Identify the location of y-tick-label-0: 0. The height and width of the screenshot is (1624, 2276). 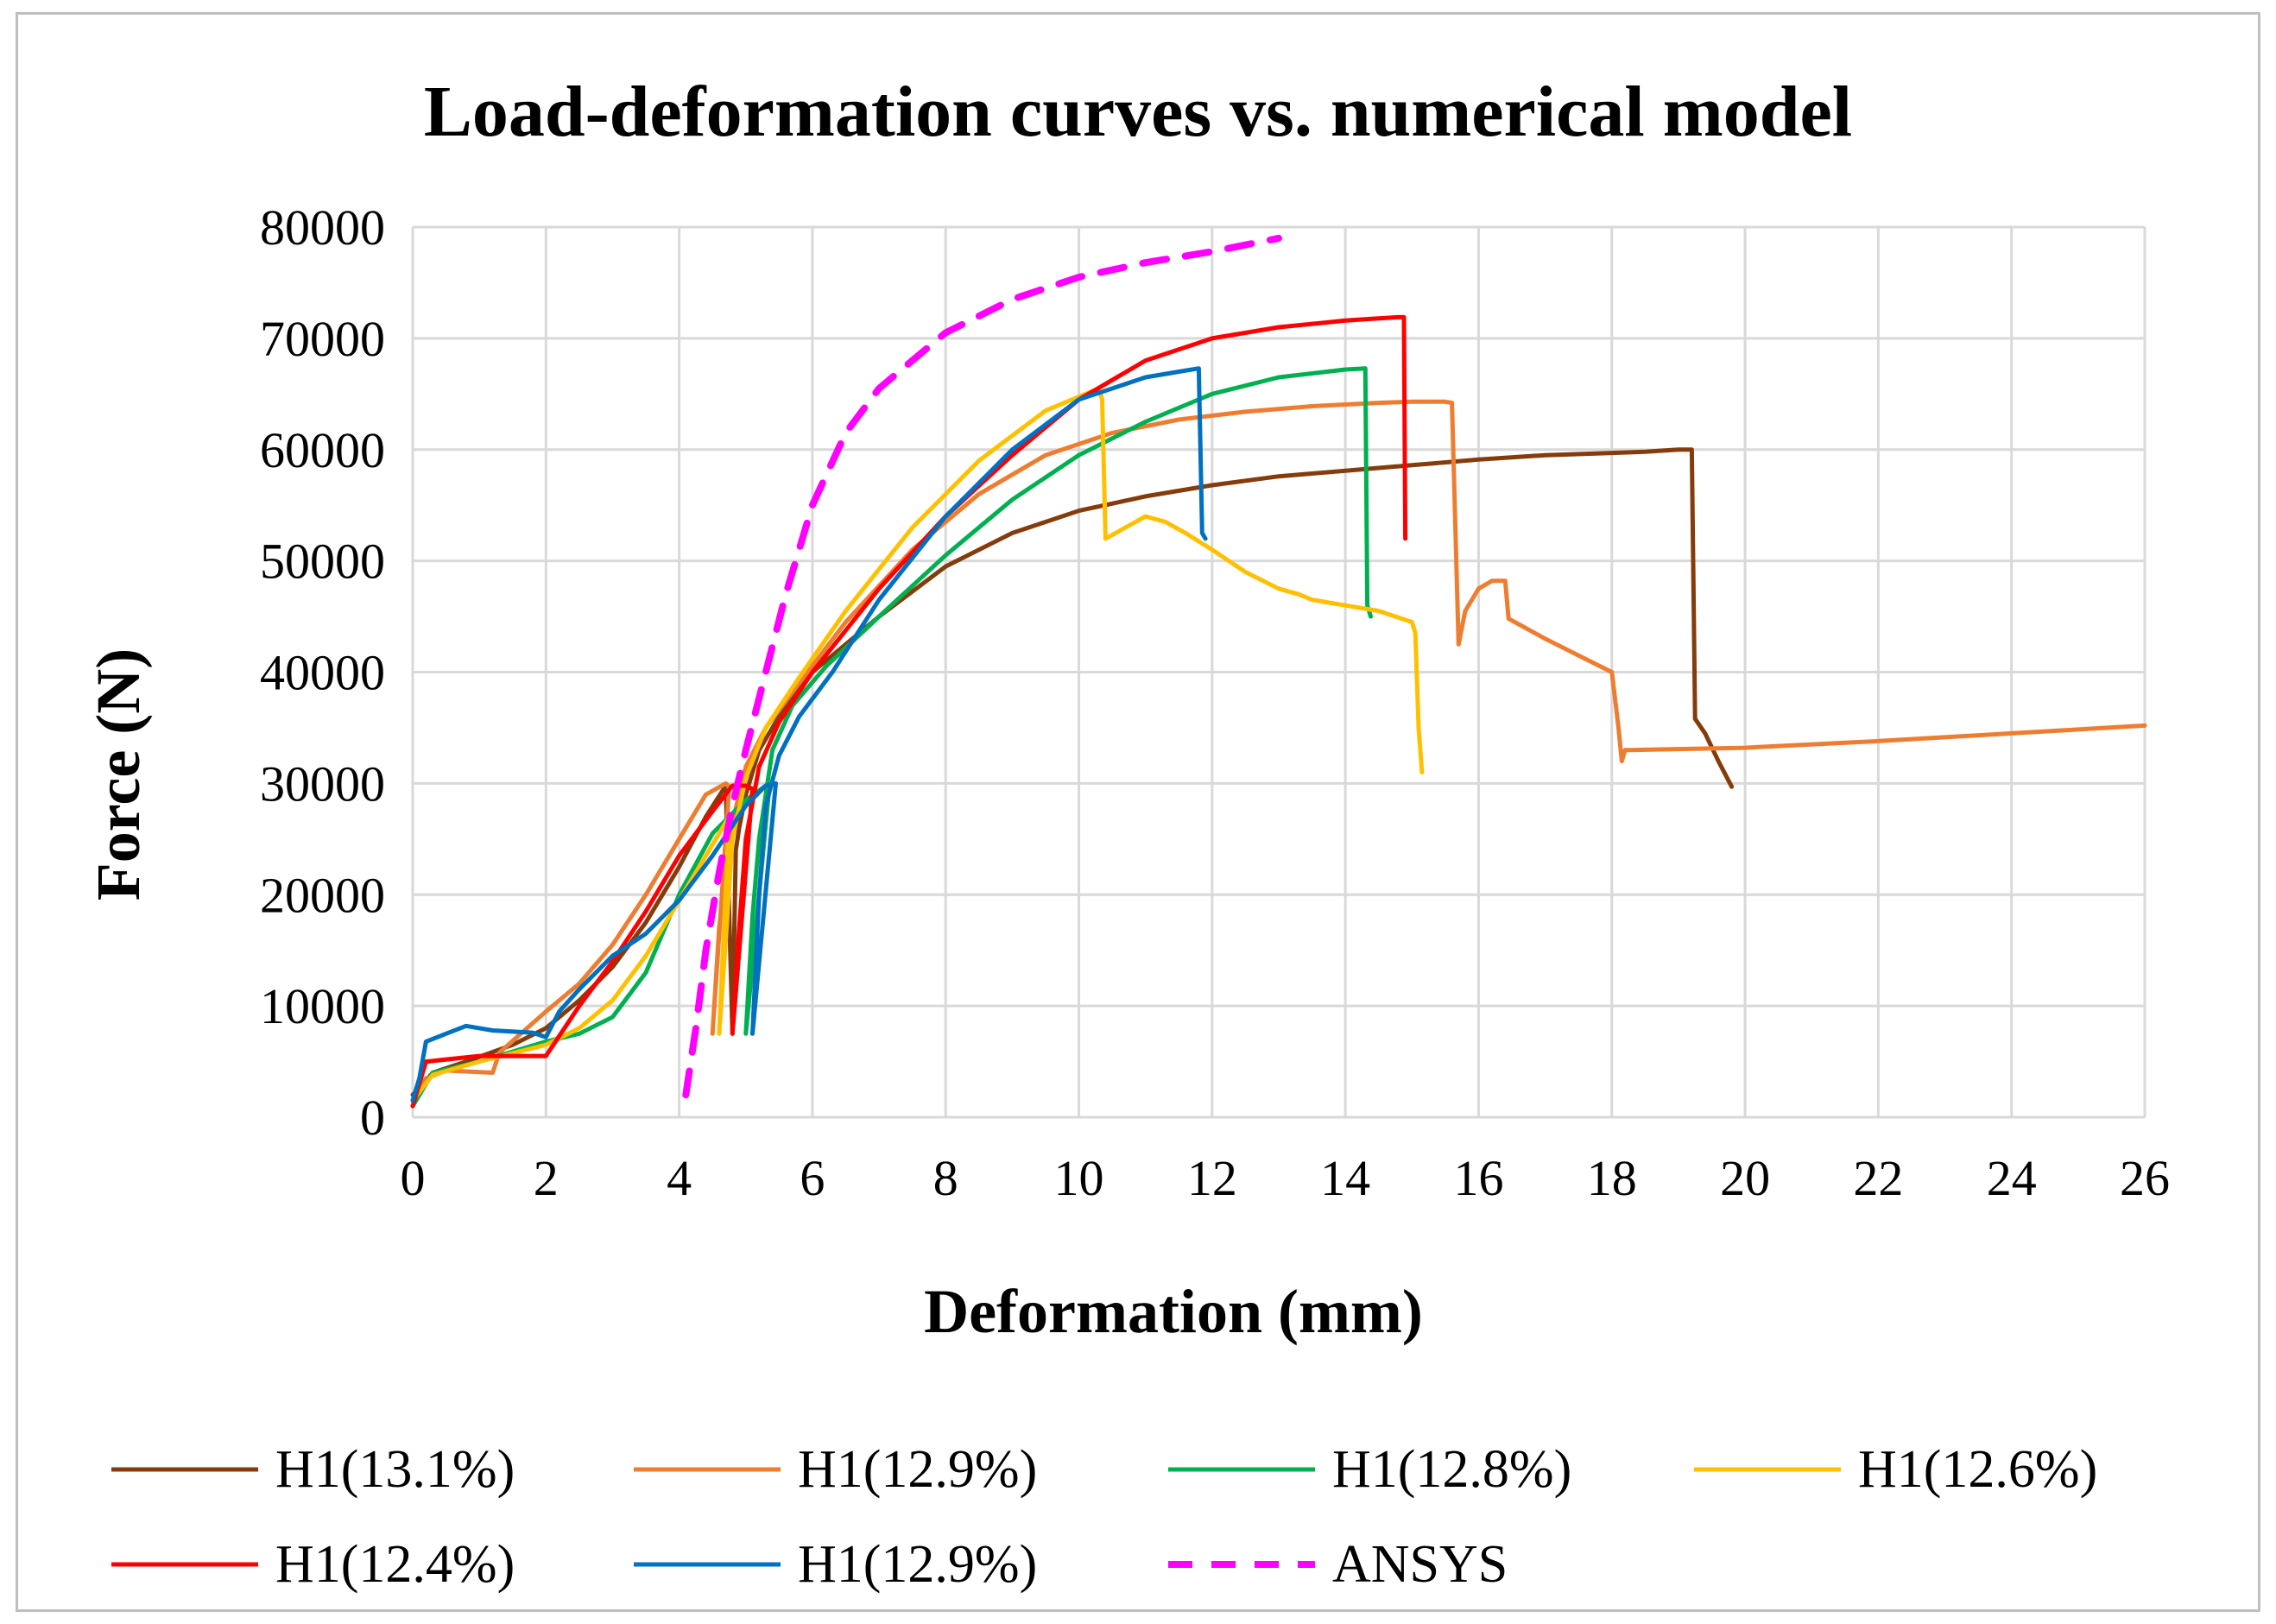
(372, 1118).